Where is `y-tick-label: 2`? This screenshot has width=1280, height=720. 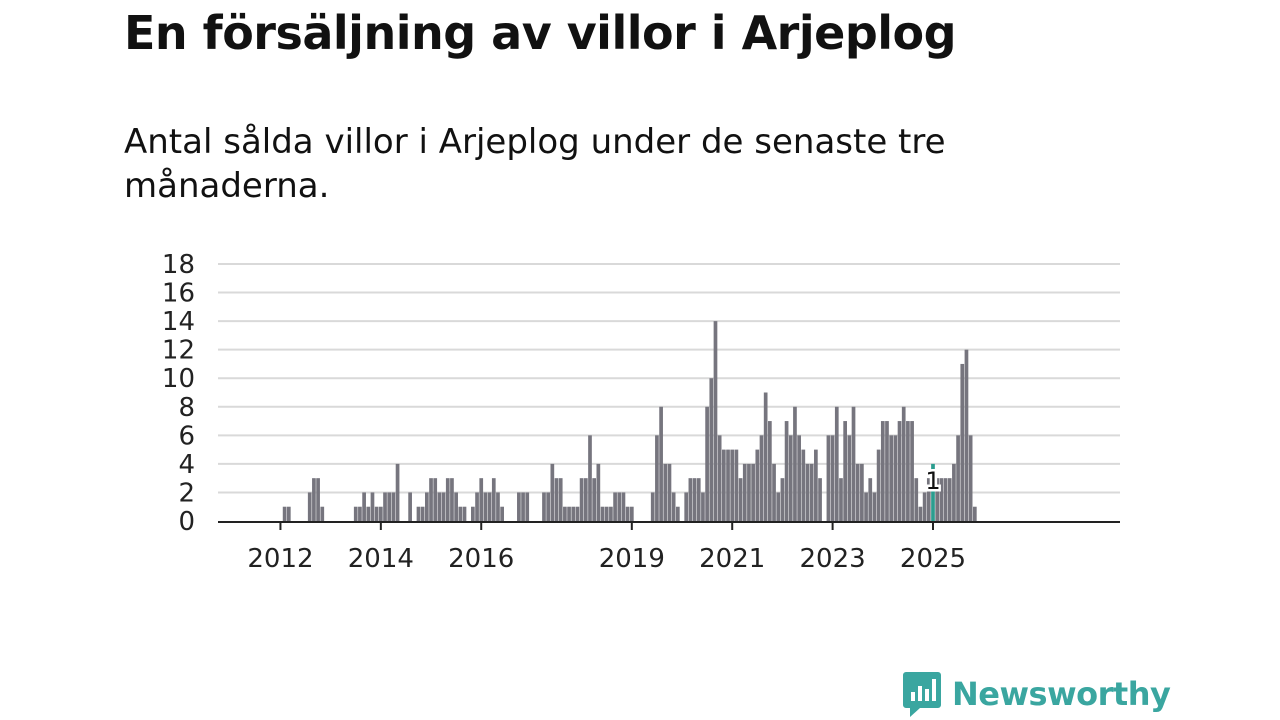 y-tick-label: 2 is located at coordinates (186, 493).